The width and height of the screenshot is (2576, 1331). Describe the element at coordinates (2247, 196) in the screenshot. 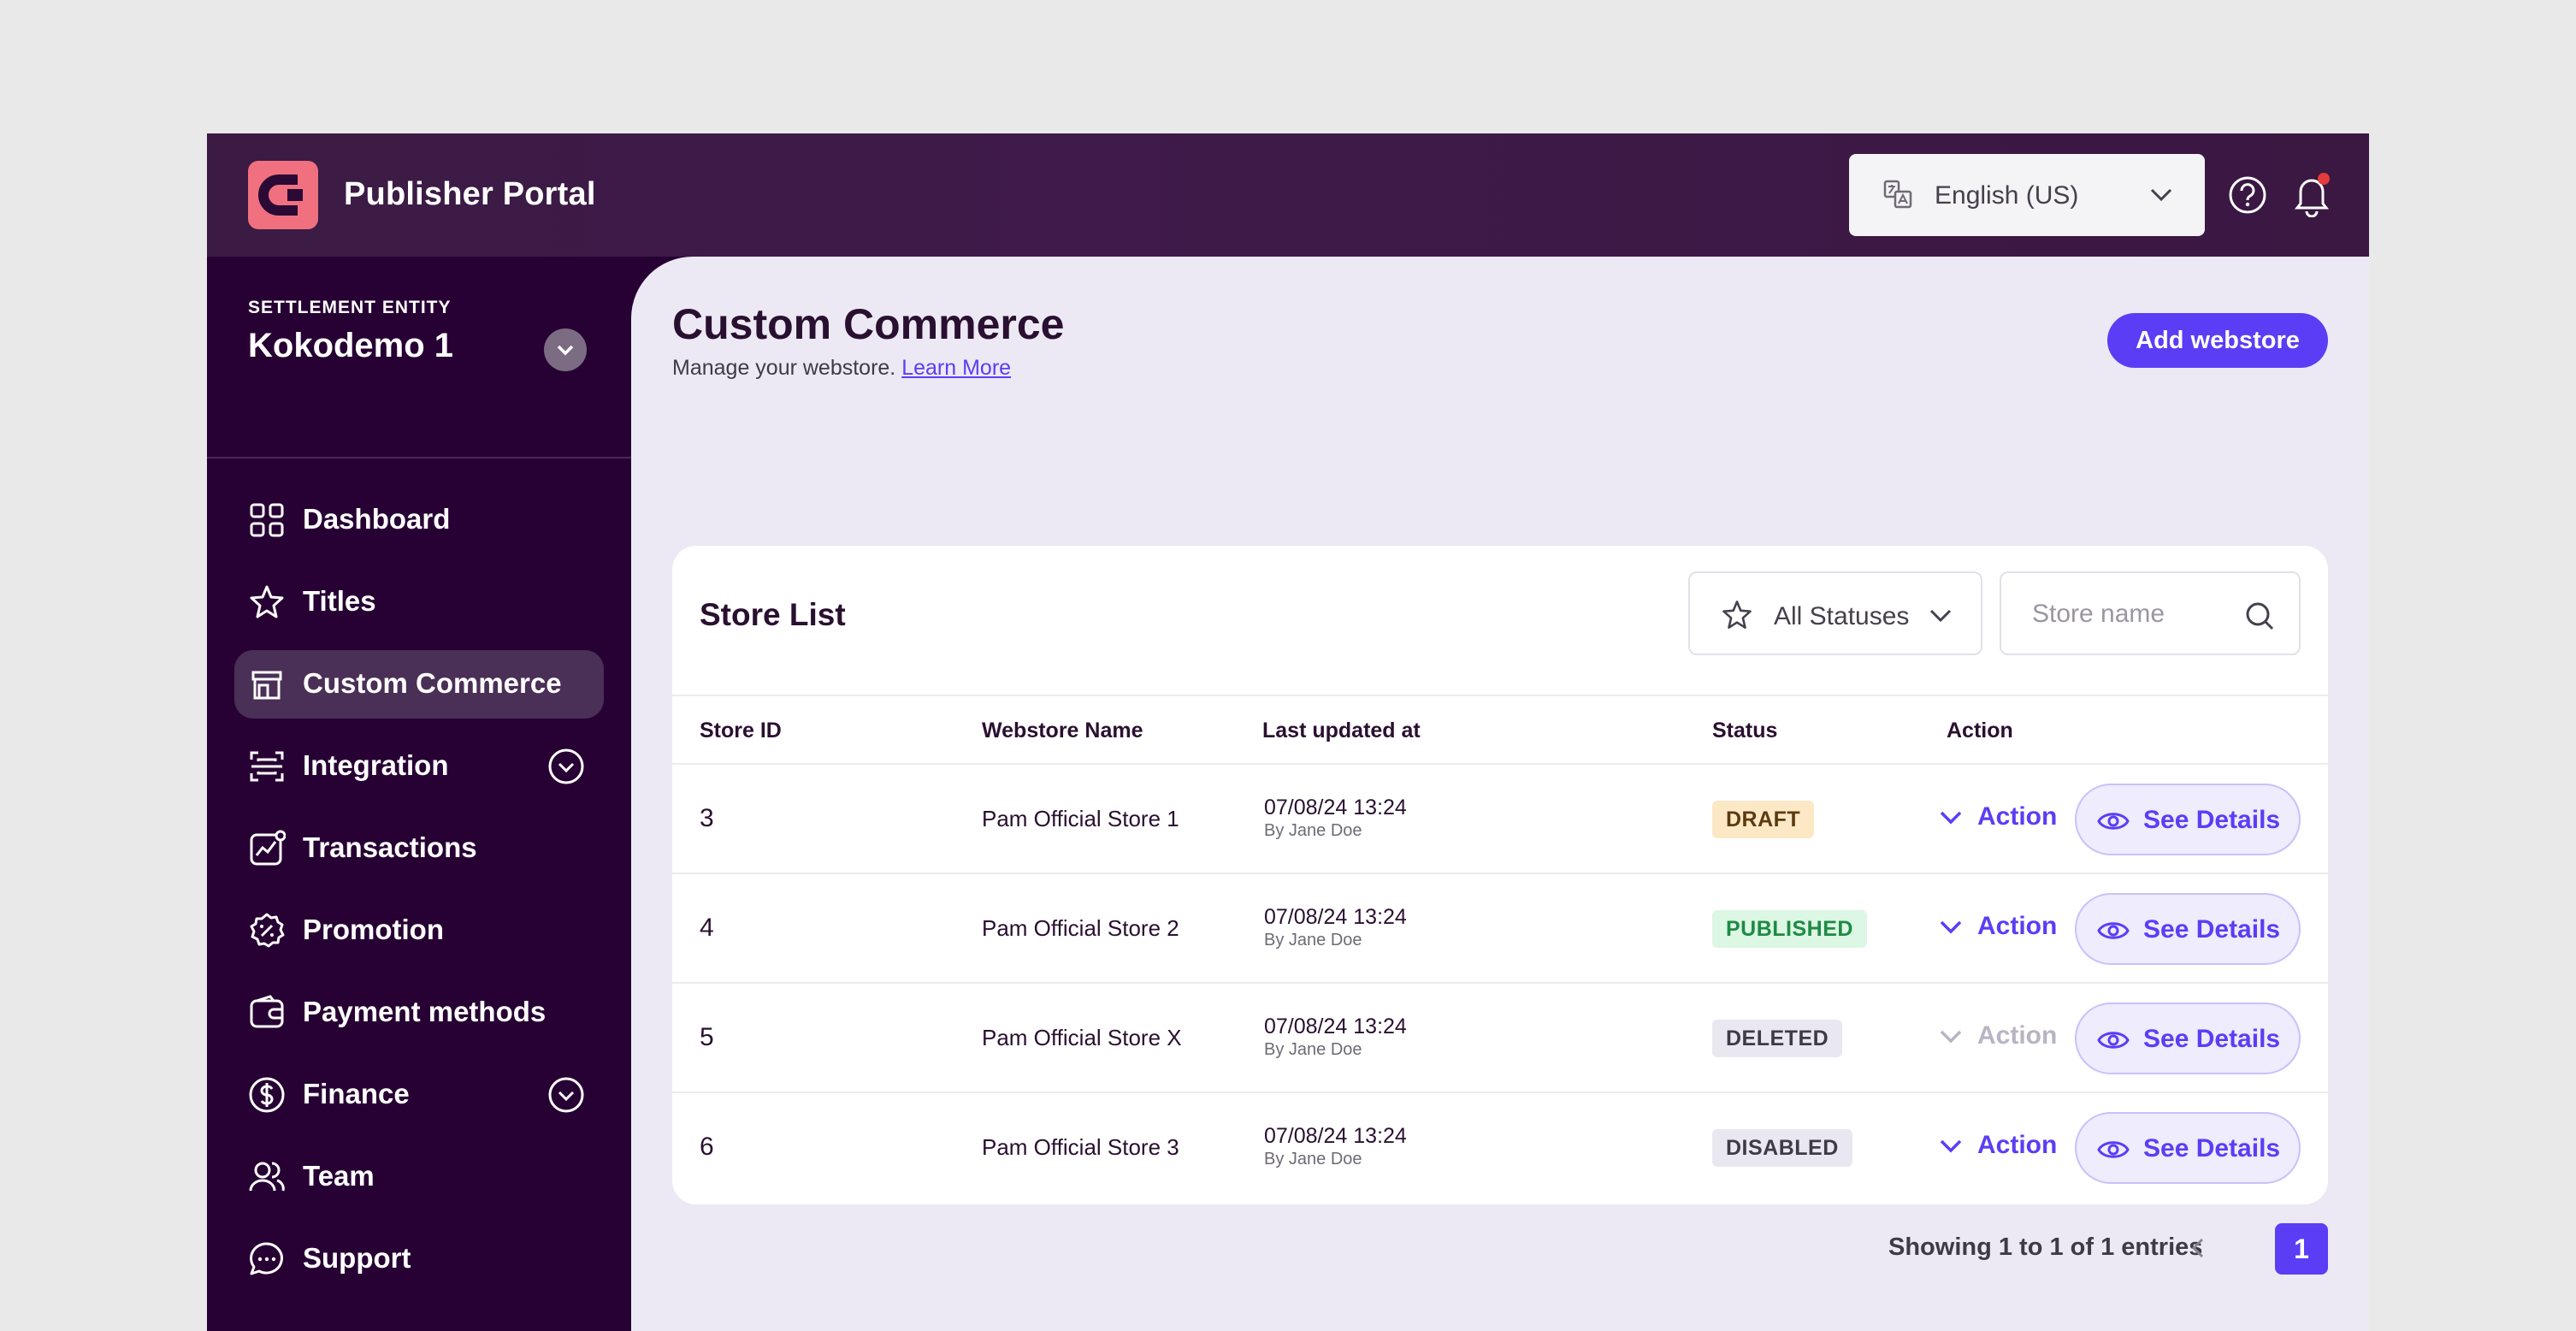

I see `help-circle-icon` at that location.